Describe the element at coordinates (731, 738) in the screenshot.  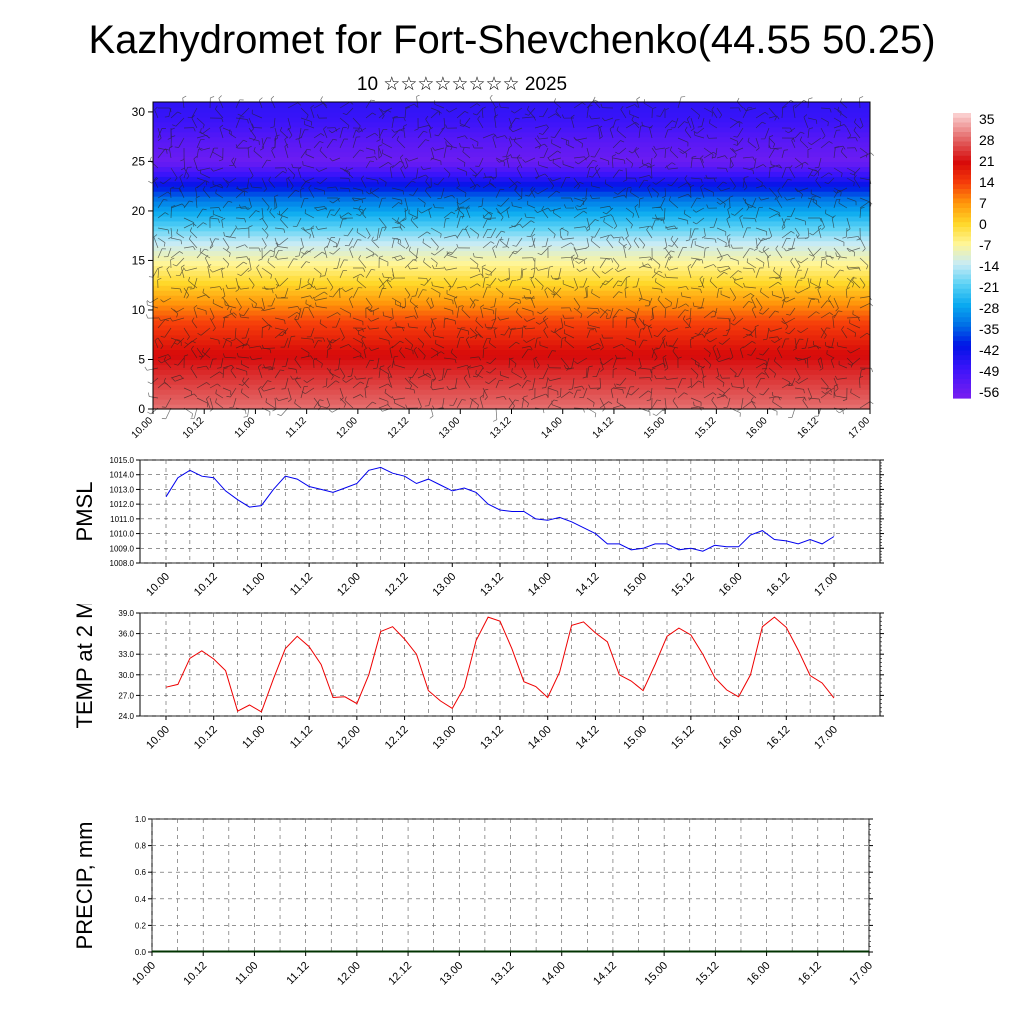
I see `x-tick-label: 16.00` at that location.